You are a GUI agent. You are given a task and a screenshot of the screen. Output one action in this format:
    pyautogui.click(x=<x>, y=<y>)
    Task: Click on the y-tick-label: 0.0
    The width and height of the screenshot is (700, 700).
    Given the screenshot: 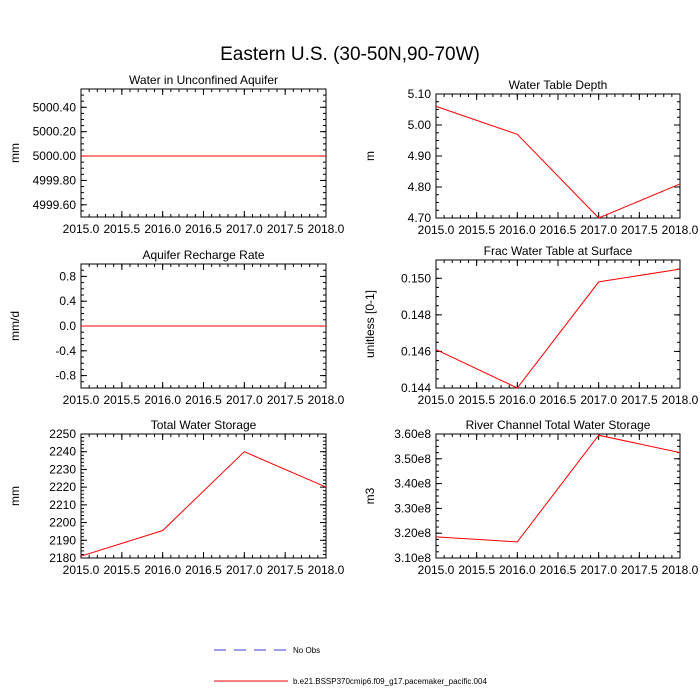 What is the action you would take?
    pyautogui.click(x=67, y=326)
    